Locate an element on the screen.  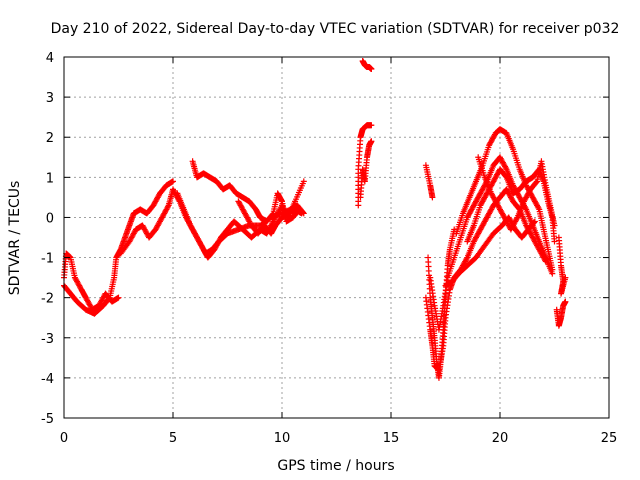
y-tick-labels: -5 -4 -3 -2 -1 0 1 2 3 4 is located at coordinates (47, 239).